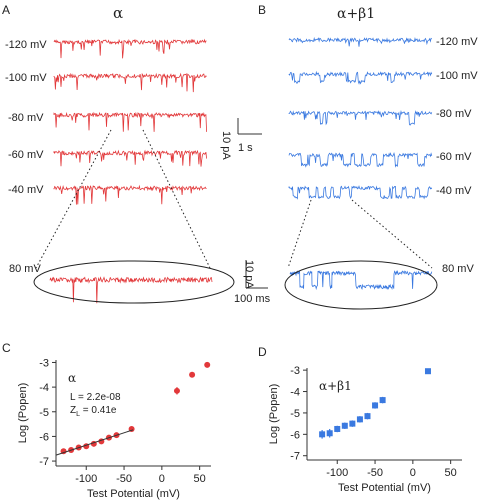 This screenshot has height=500, width=486. What do you see at coordinates (44, 413) in the screenshot?
I see `chart-c-y-tick-label: -5` at bounding box center [44, 413].